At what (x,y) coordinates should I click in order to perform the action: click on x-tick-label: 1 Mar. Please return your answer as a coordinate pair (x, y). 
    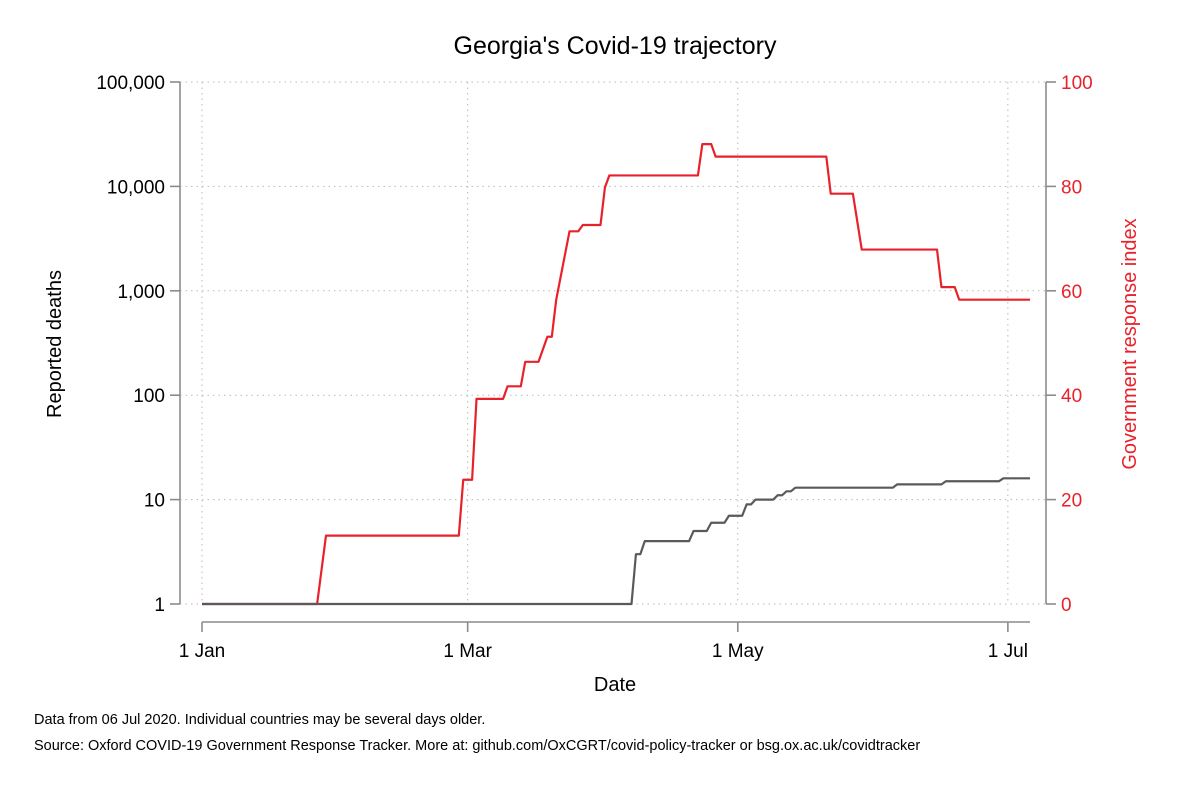
    Looking at the image, I should click on (467, 651).